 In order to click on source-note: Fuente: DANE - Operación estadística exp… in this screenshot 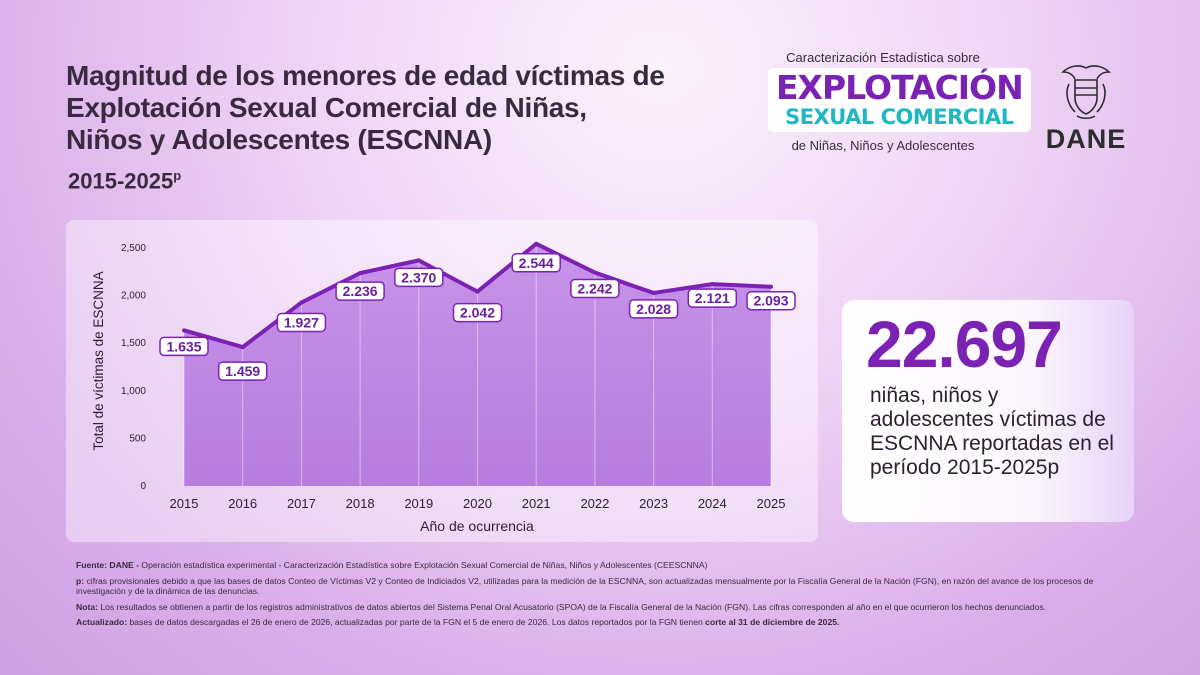, I will do `click(606, 565)`.